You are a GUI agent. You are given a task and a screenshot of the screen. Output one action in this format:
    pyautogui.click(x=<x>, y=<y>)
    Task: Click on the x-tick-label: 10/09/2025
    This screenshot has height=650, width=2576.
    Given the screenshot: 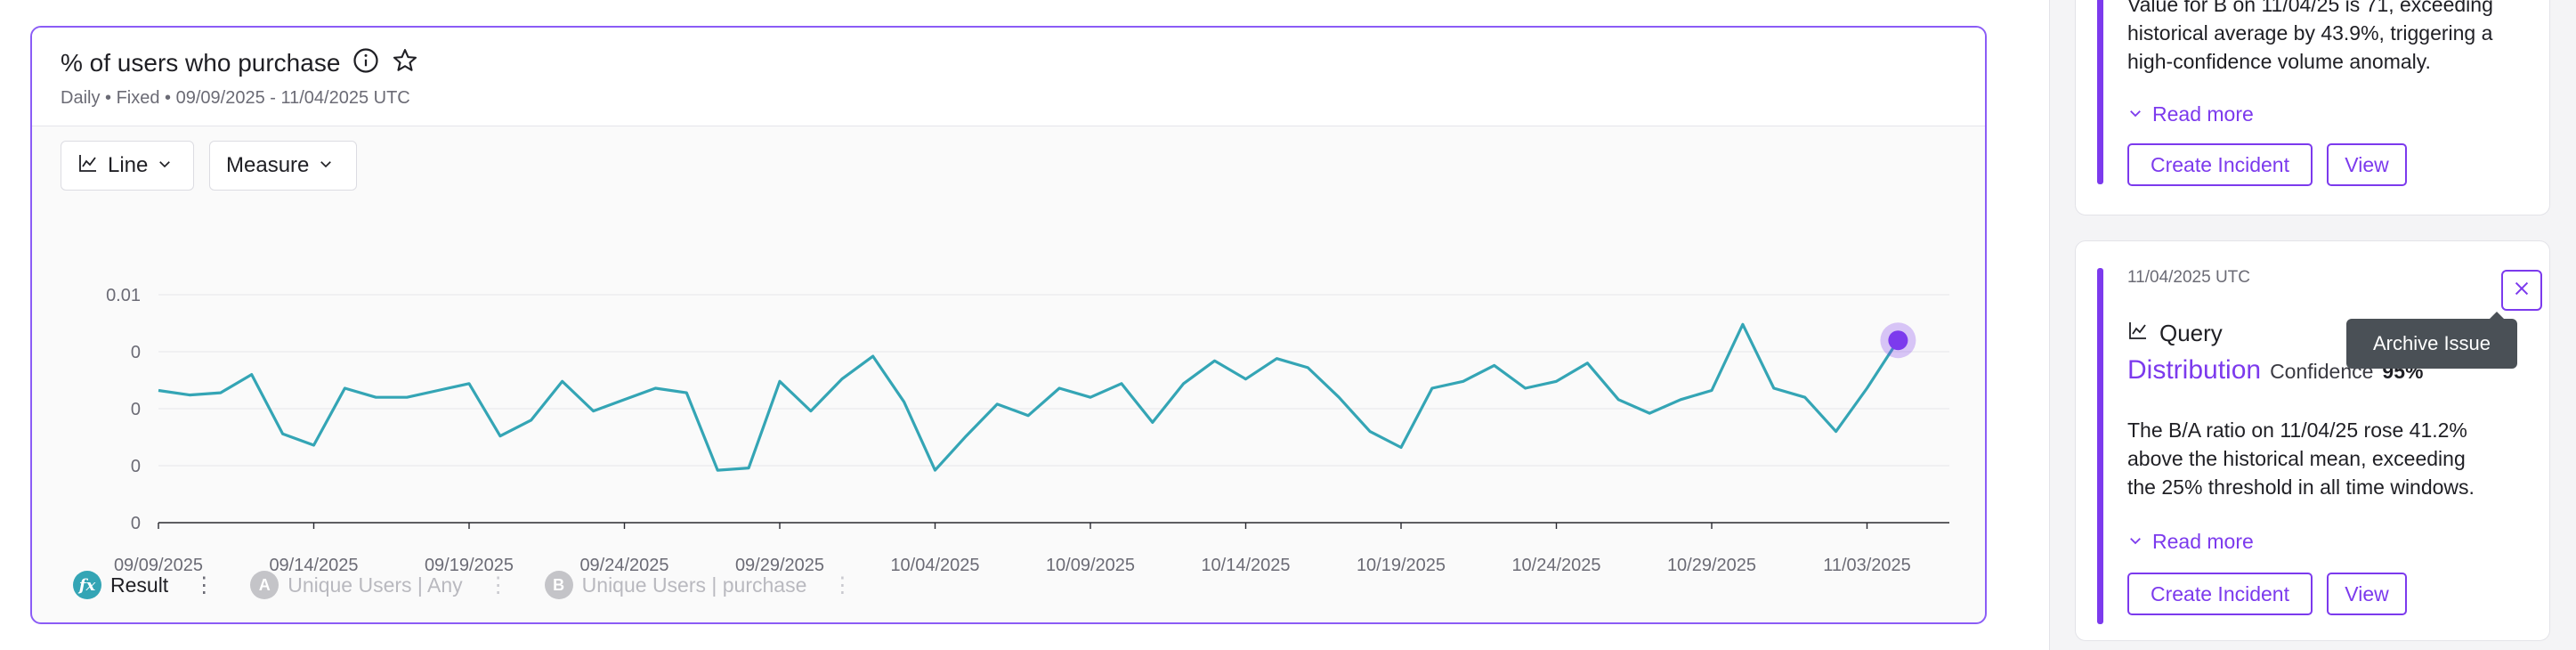 What is the action you would take?
    pyautogui.click(x=1090, y=565)
    